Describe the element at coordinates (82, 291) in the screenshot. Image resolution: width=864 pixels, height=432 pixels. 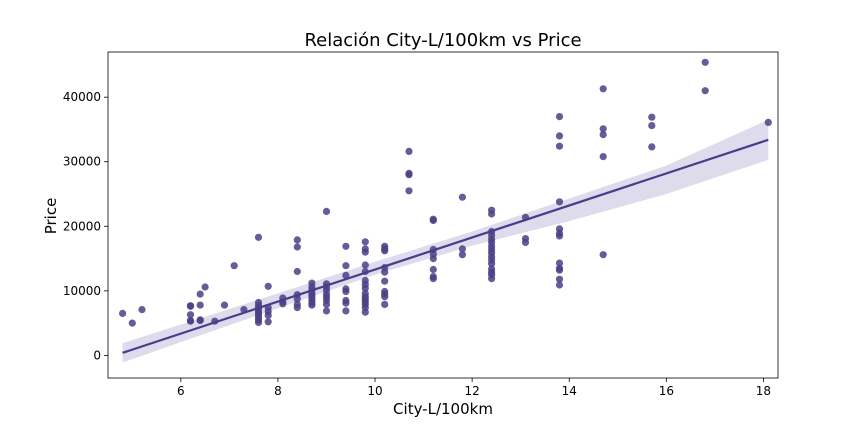
I see `y-tick-label: 10000` at that location.